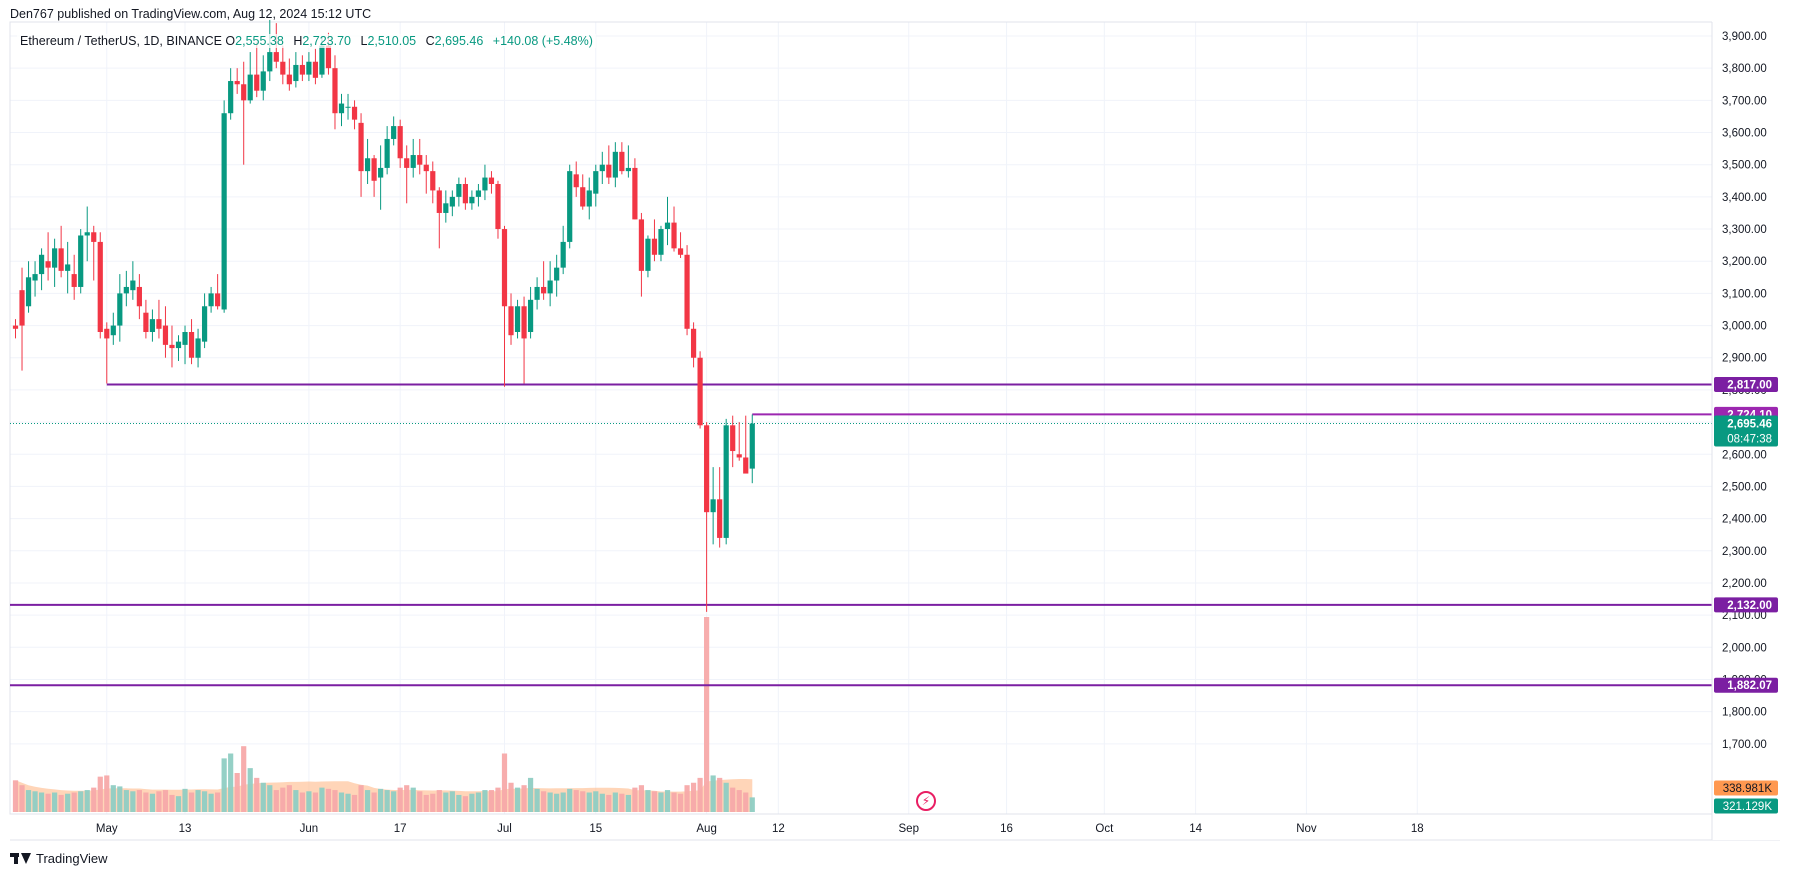 This screenshot has height=877, width=1794. I want to click on high-value: 2,723.70, so click(327, 41).